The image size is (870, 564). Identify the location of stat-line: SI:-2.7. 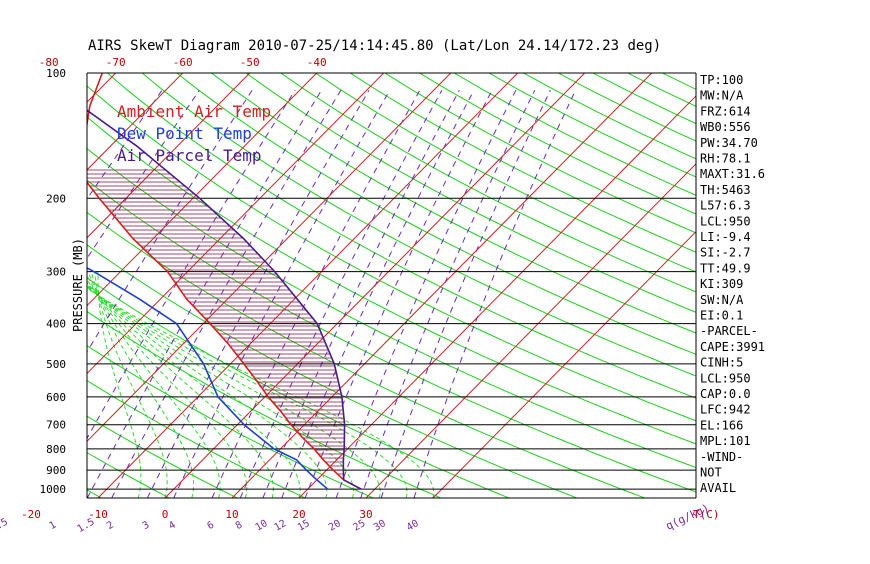
(725, 253).